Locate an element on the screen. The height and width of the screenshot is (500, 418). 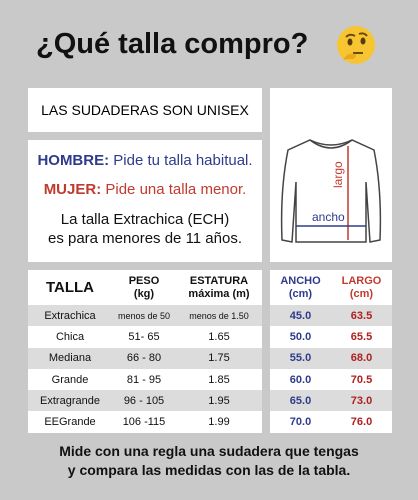
unisex-box: LAS SUDADERAS SON UNISEX is located at coordinates (145, 110).